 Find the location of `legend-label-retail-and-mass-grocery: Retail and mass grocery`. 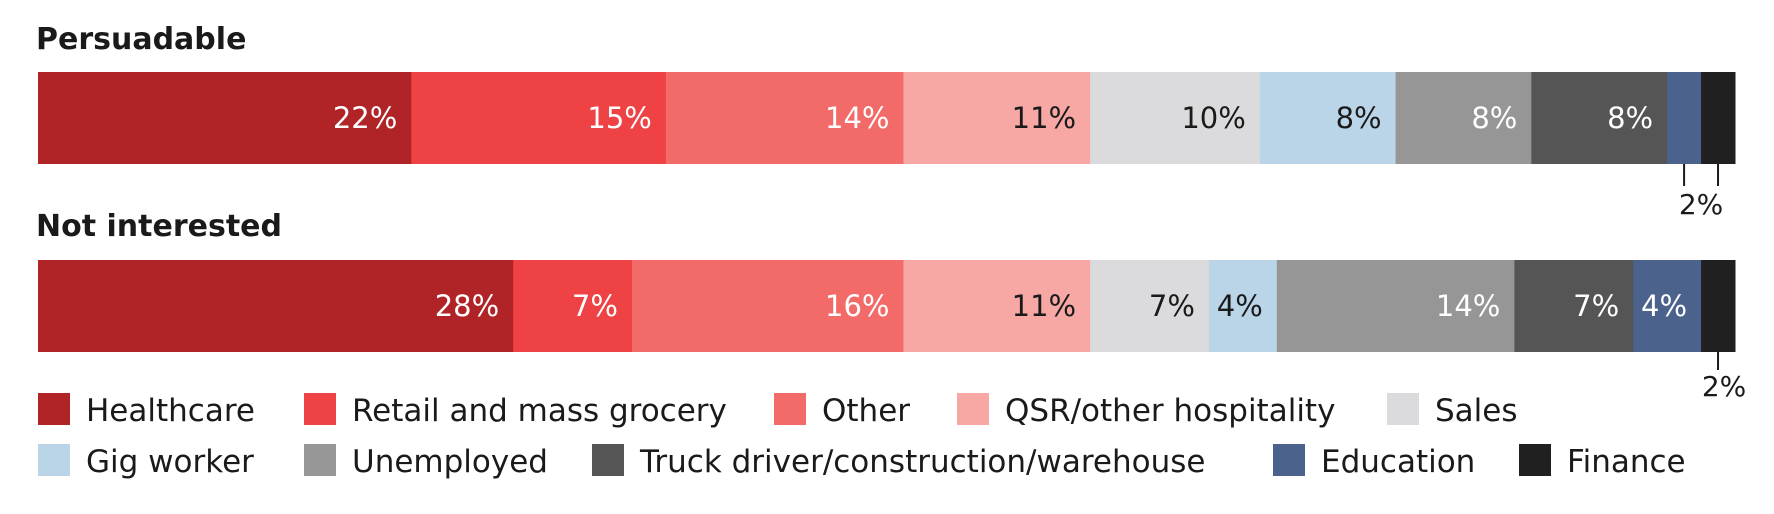

legend-label-retail-and-mass-grocery: Retail and mass grocery is located at coordinates (539, 411).